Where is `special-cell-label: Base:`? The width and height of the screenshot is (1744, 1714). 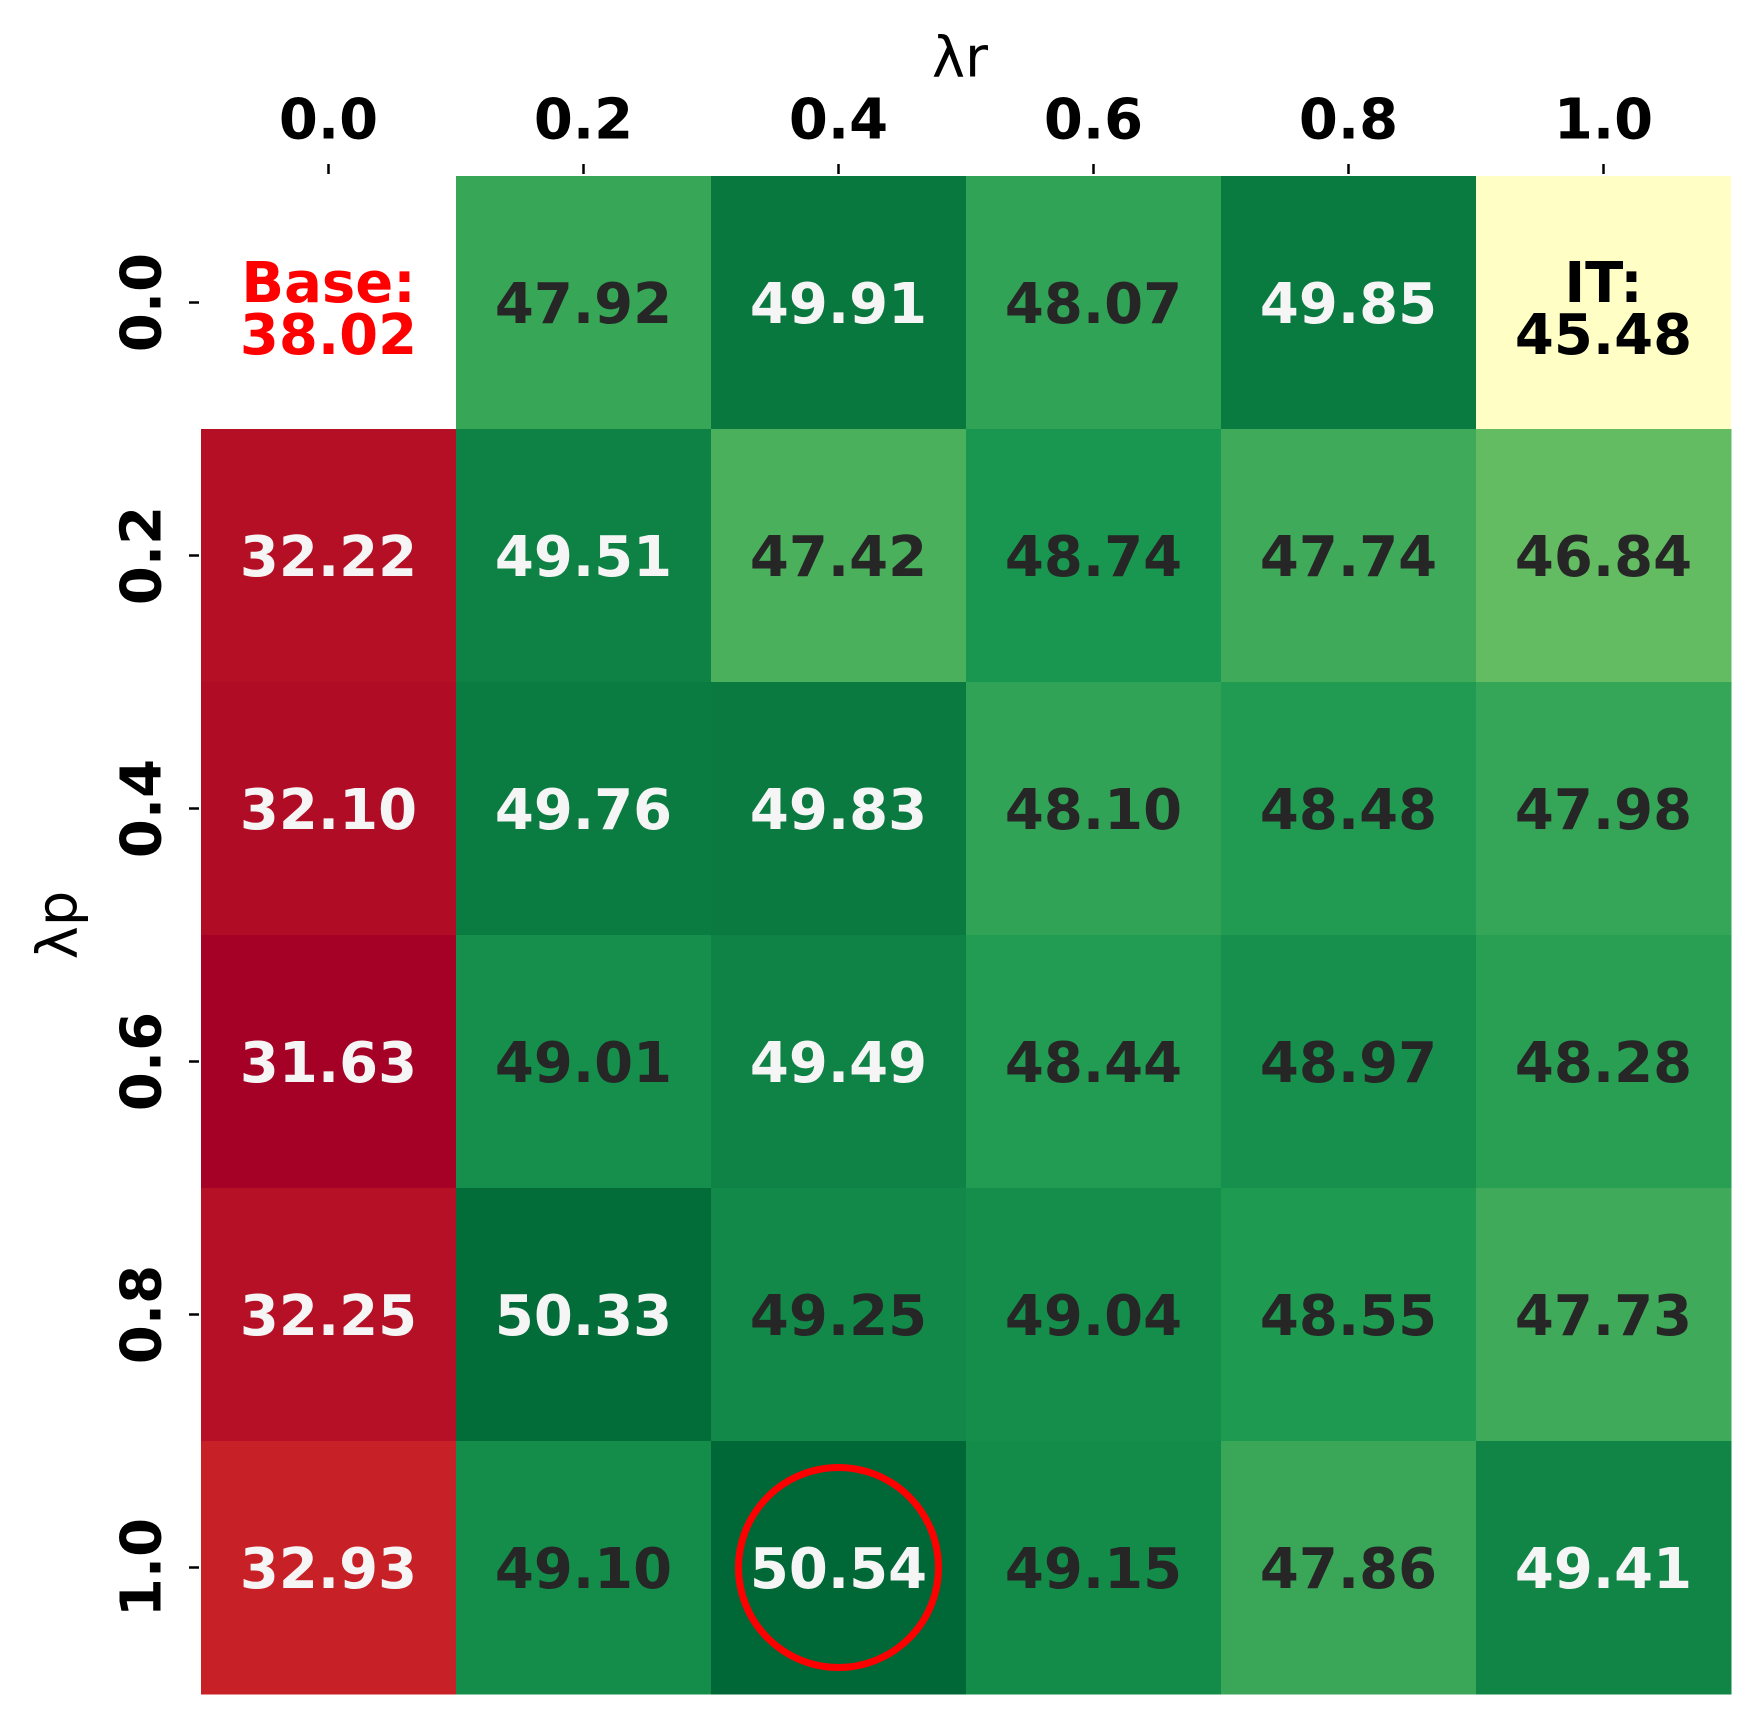 special-cell-label: Base: is located at coordinates (328, 283).